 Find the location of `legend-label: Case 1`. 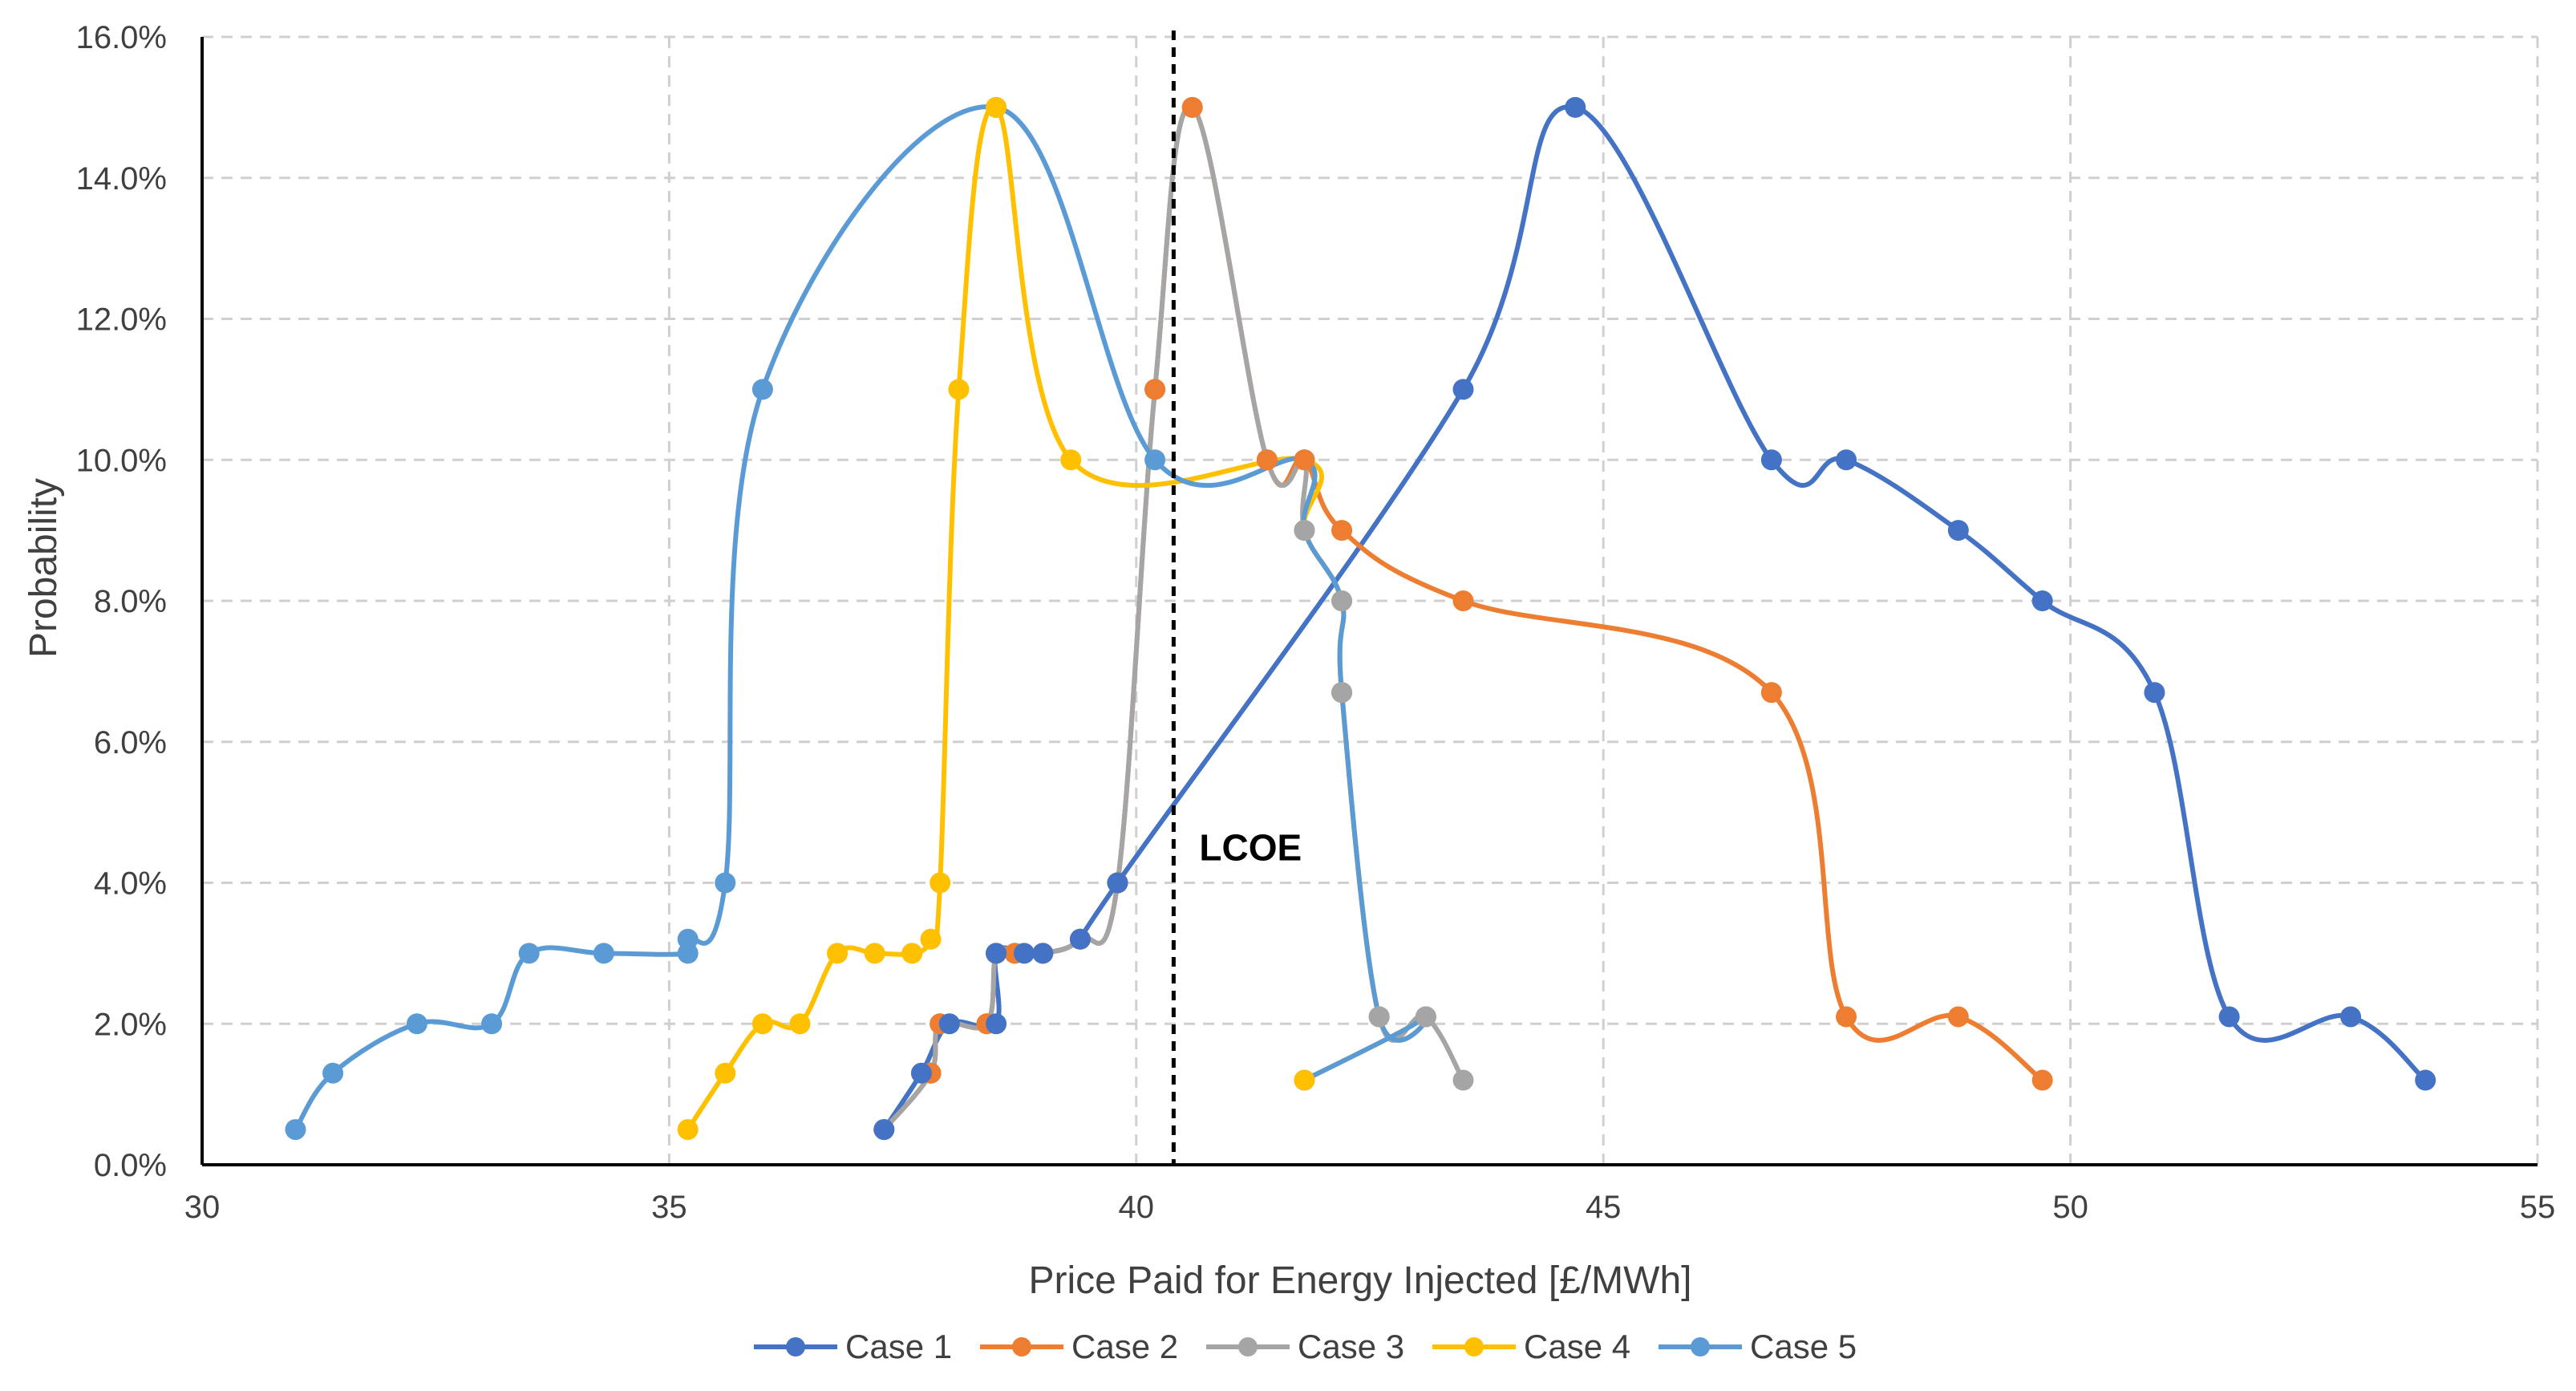

legend-label: Case 1 is located at coordinates (899, 1346).